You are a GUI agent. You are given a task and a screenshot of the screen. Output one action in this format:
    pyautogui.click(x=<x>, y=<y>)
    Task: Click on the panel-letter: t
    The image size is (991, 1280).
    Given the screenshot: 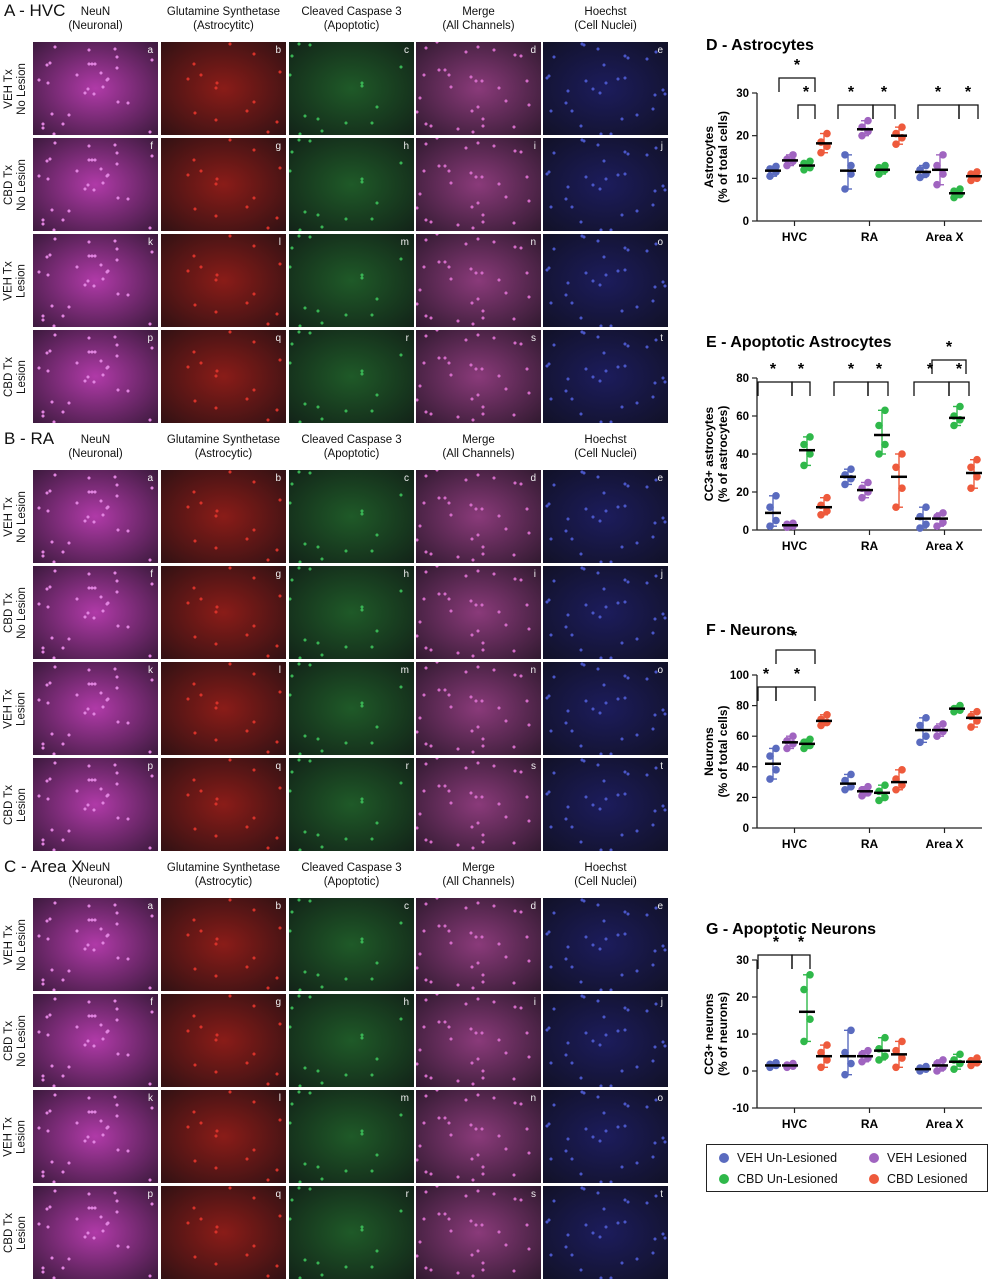 What is the action you would take?
    pyautogui.click(x=661, y=1194)
    